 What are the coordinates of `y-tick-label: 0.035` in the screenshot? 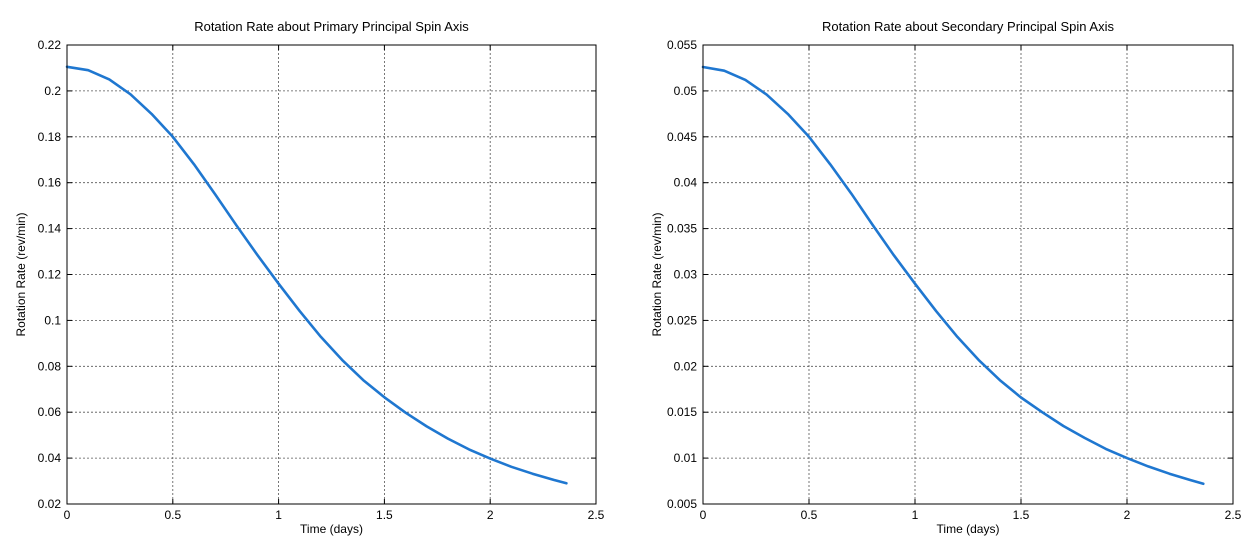 It's located at (682, 229).